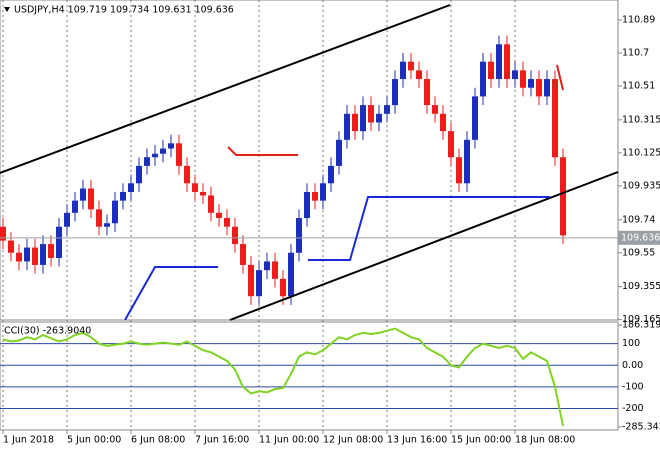 The image size is (660, 450). What do you see at coordinates (633, 386) in the screenshot?
I see `y-tick-label: -100` at bounding box center [633, 386].